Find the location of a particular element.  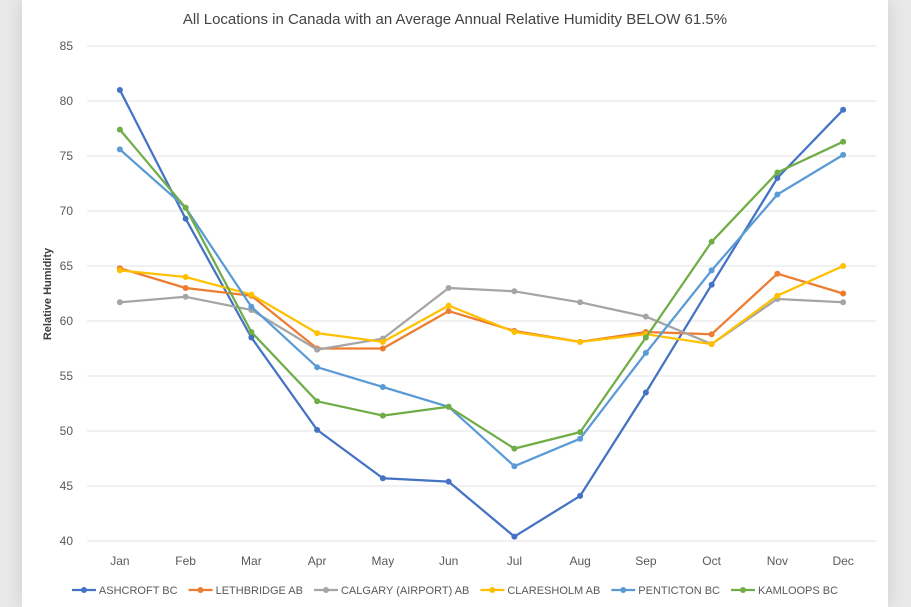

x-tick-label: Apr is located at coordinates (317, 561).